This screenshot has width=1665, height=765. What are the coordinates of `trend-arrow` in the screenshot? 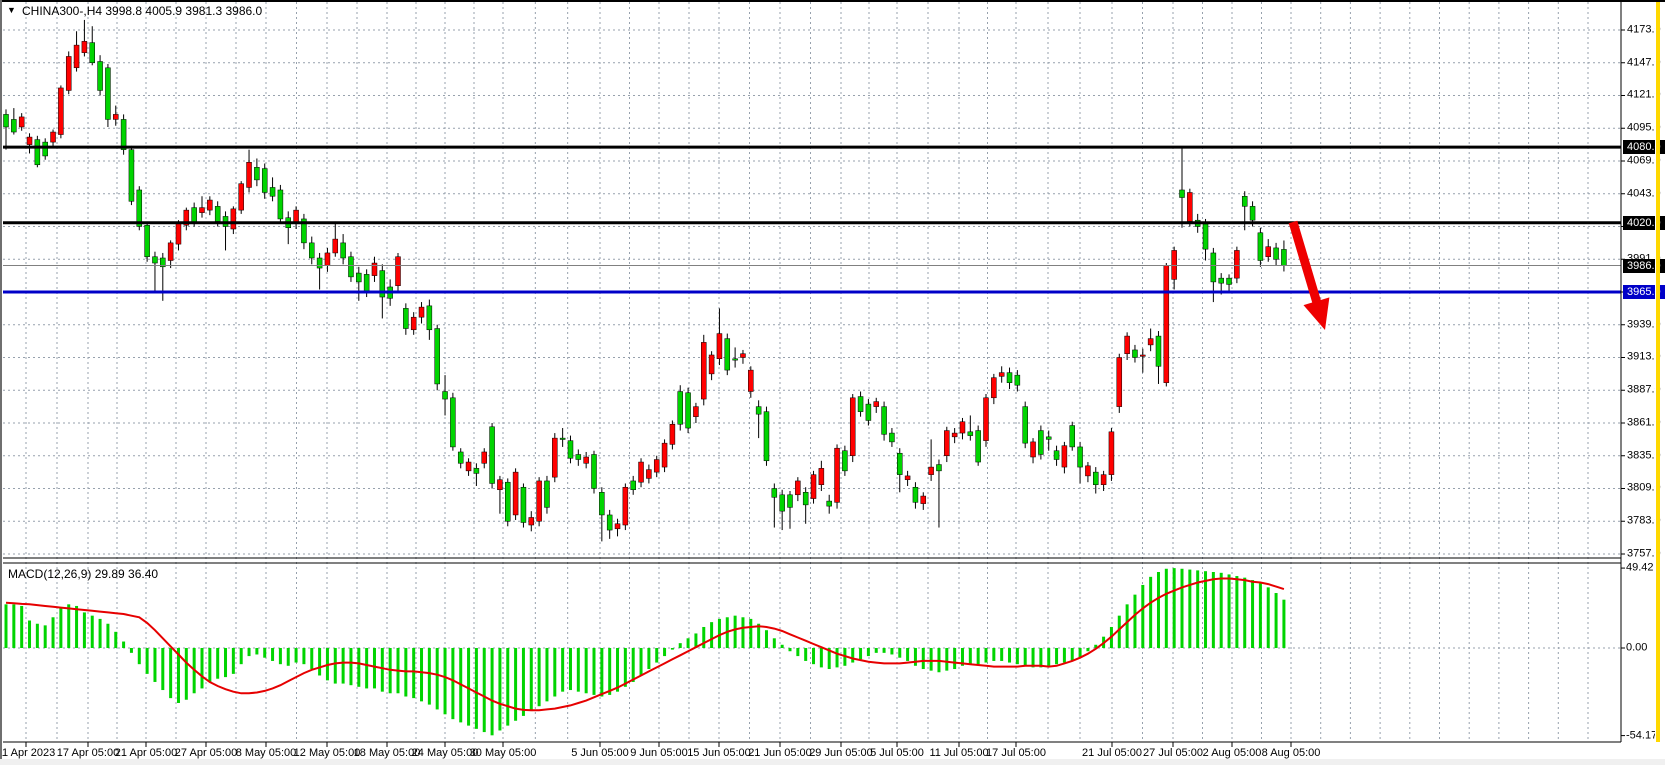 It's located at (1309, 275).